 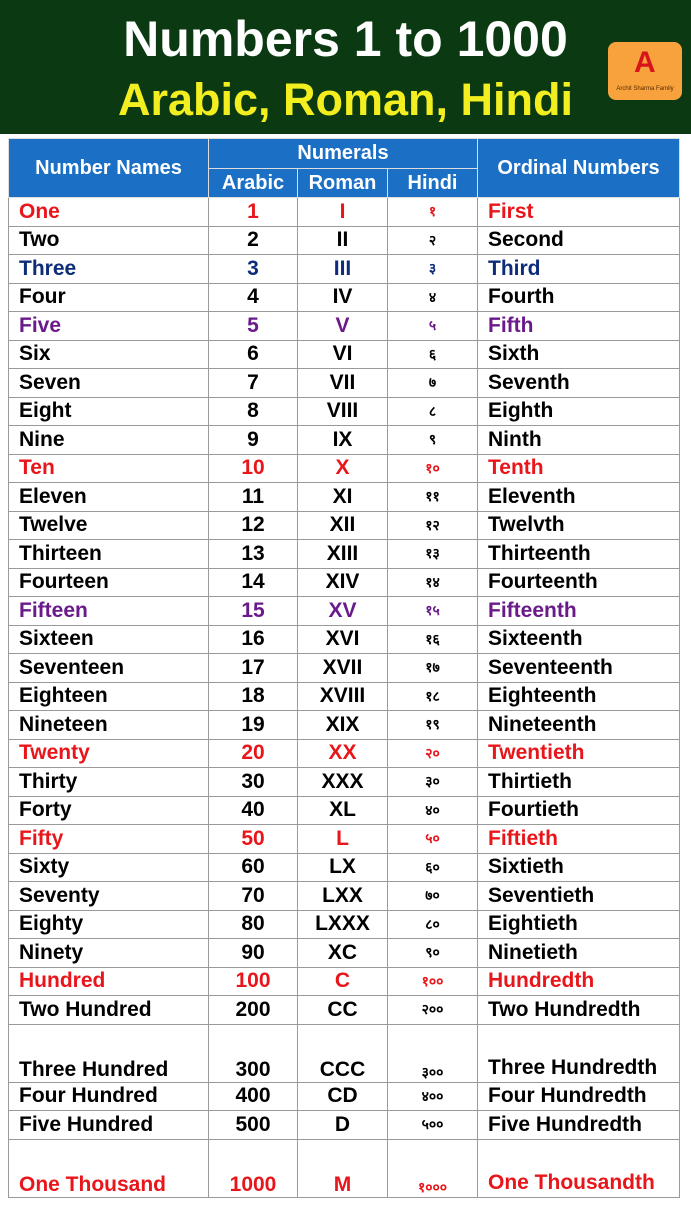 What do you see at coordinates (578, 297) in the screenshot?
I see `table-cell: Fourth` at bounding box center [578, 297].